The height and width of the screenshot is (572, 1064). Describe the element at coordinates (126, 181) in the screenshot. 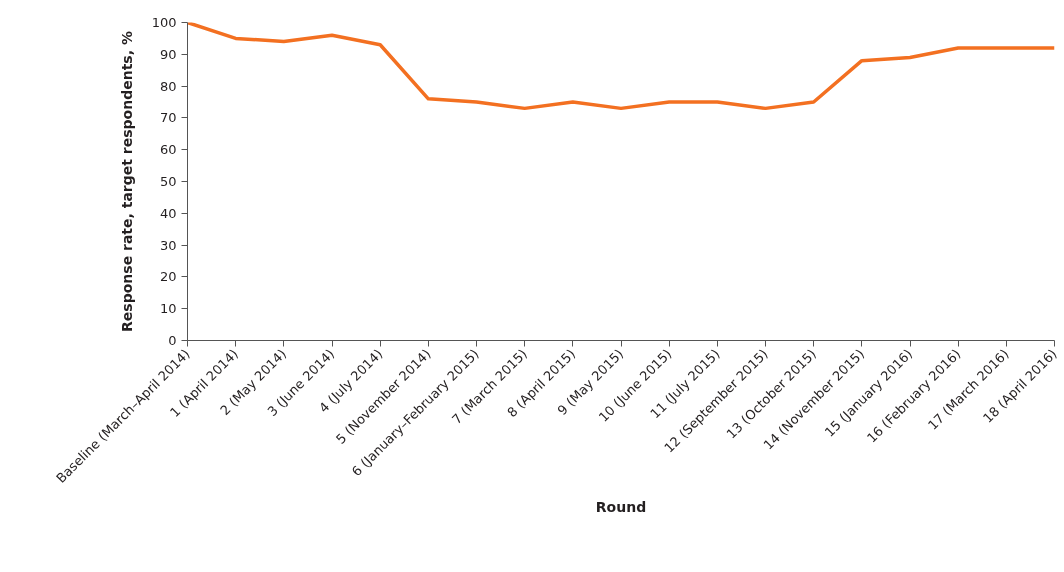

I see `y-axis-title: Response rate, target respondents, %` at that location.